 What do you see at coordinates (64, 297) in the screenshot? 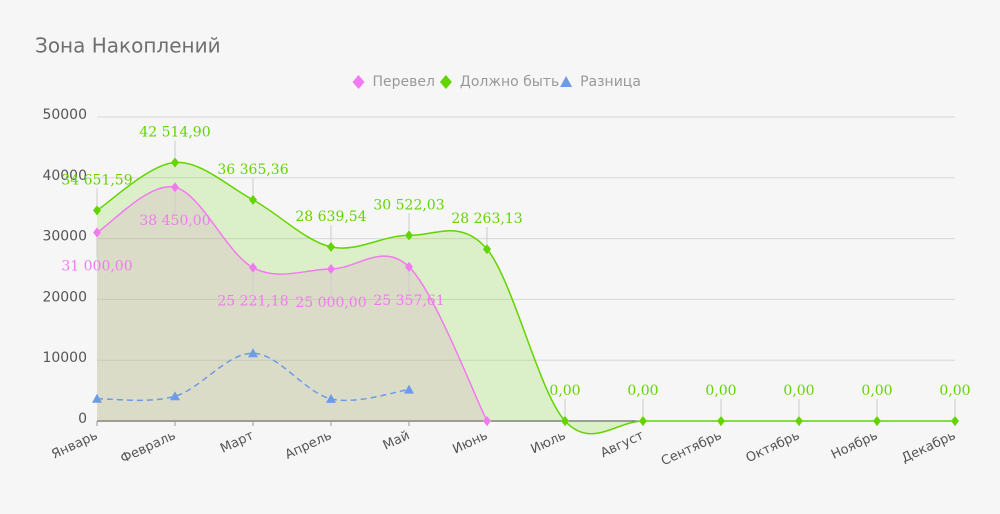
I see `y-tick-label: 20000` at bounding box center [64, 297].